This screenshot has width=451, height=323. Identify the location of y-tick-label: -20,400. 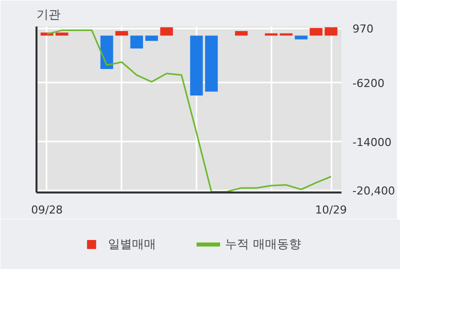
(373, 191).